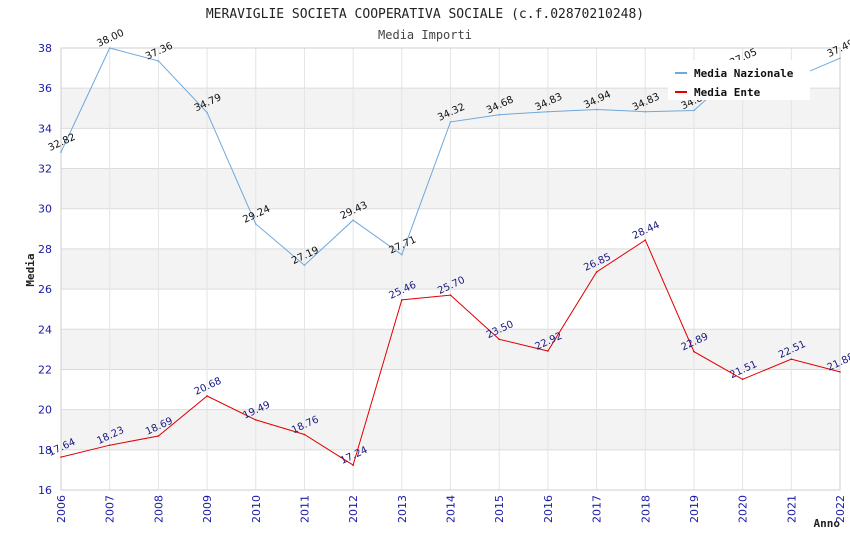 The width and height of the screenshot is (850, 550). What do you see at coordinates (110, 39) in the screenshot?
I see `data-label: 38.00` at bounding box center [110, 39].